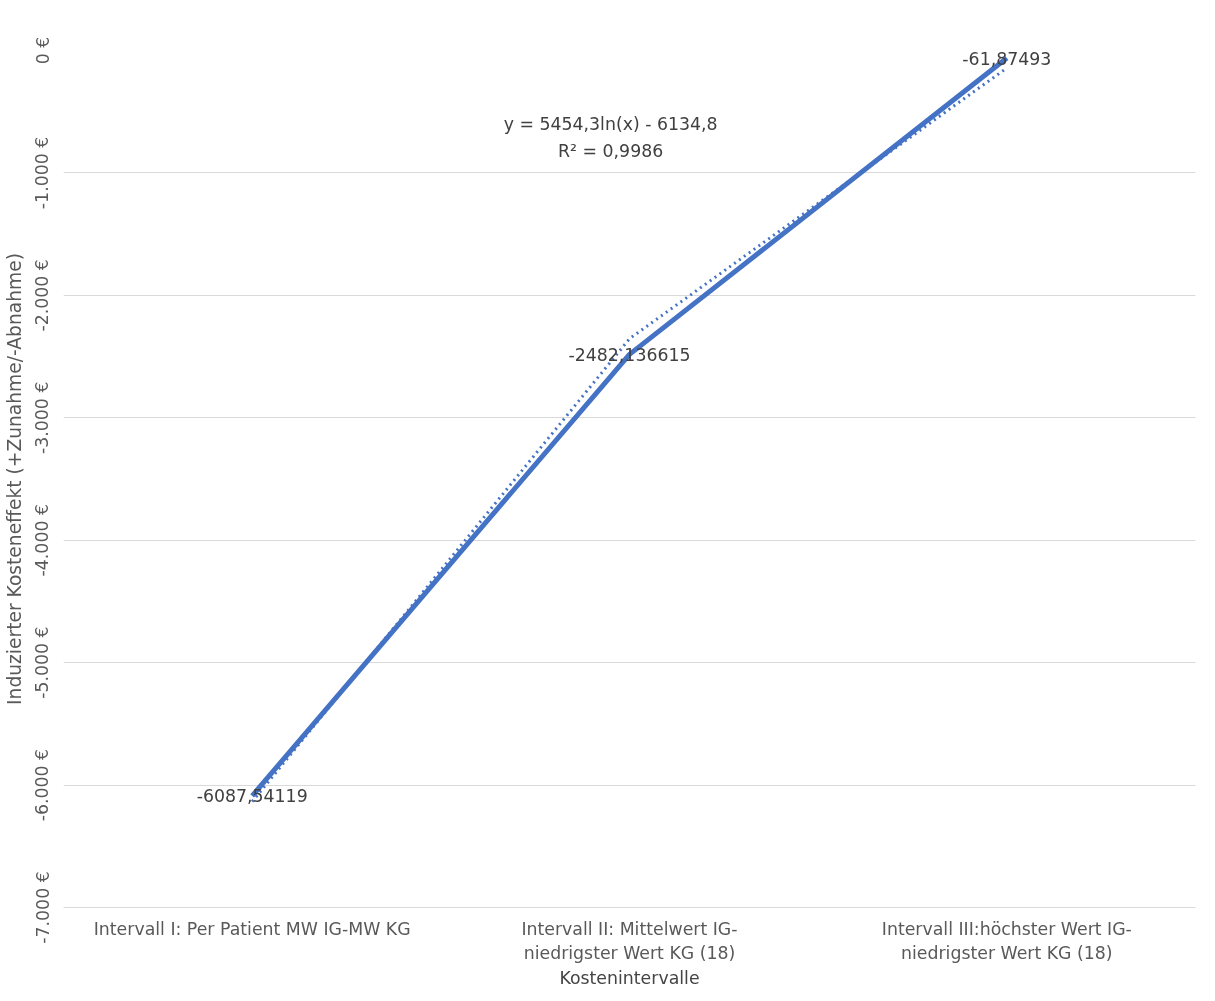  What do you see at coordinates (42, 907) in the screenshot?
I see `y-tick-label: -7.000 €` at bounding box center [42, 907].